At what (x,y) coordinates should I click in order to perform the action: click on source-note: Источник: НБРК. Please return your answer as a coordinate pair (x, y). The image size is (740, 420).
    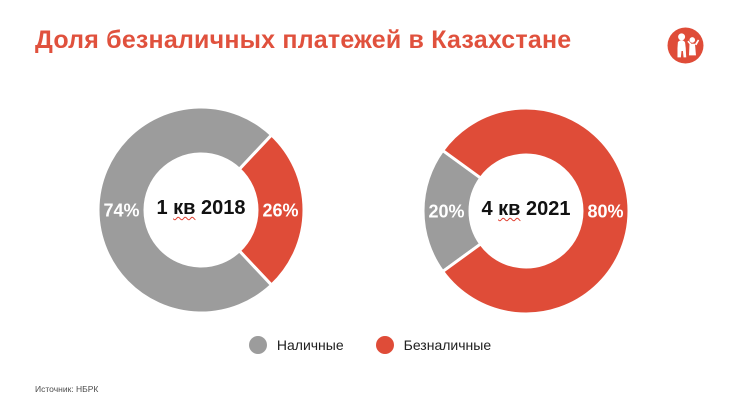
    Looking at the image, I should click on (67, 389).